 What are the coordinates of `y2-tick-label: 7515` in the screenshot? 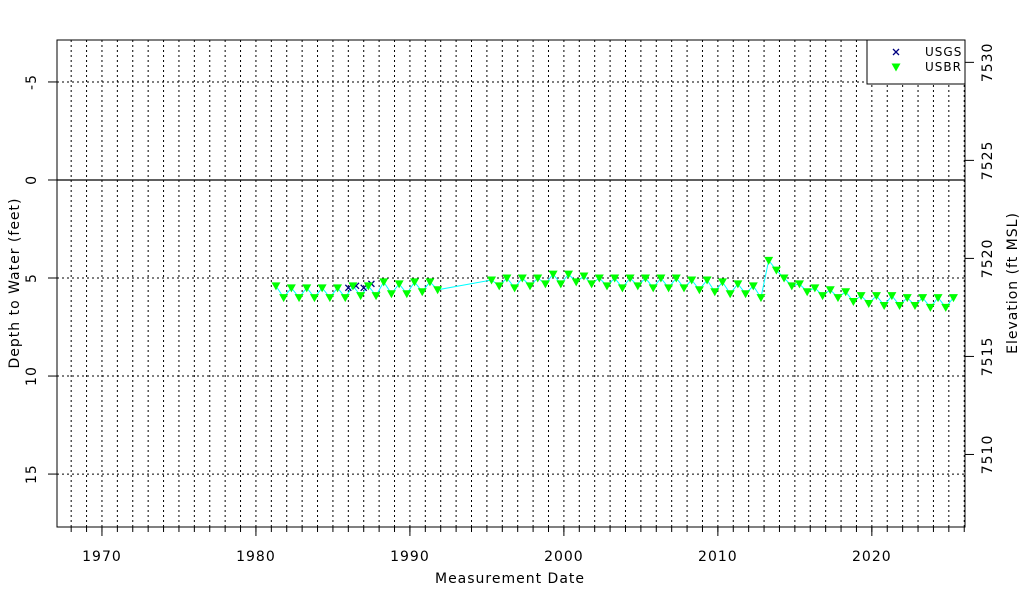 It's located at (988, 357).